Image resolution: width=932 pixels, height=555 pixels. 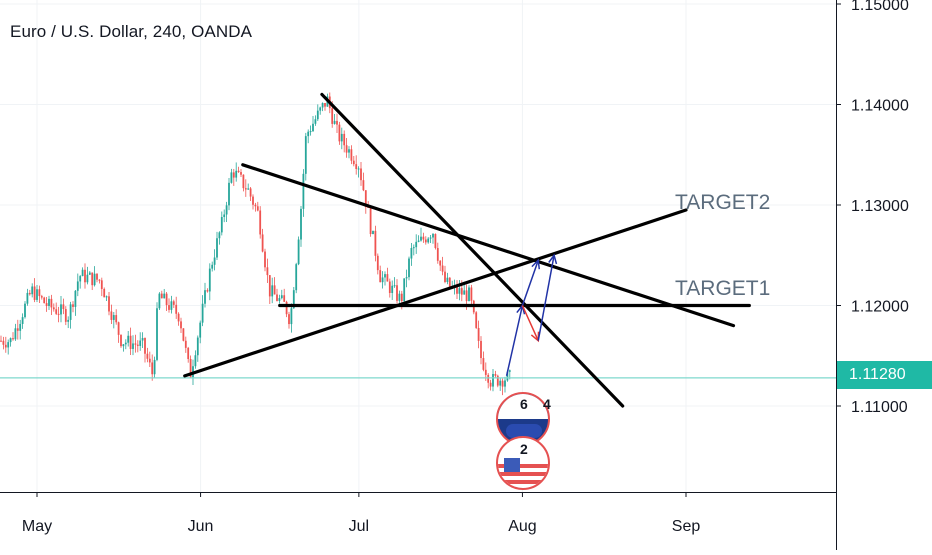 I want to click on annotations: TARGET2 TARGET1, so click(x=722, y=245).